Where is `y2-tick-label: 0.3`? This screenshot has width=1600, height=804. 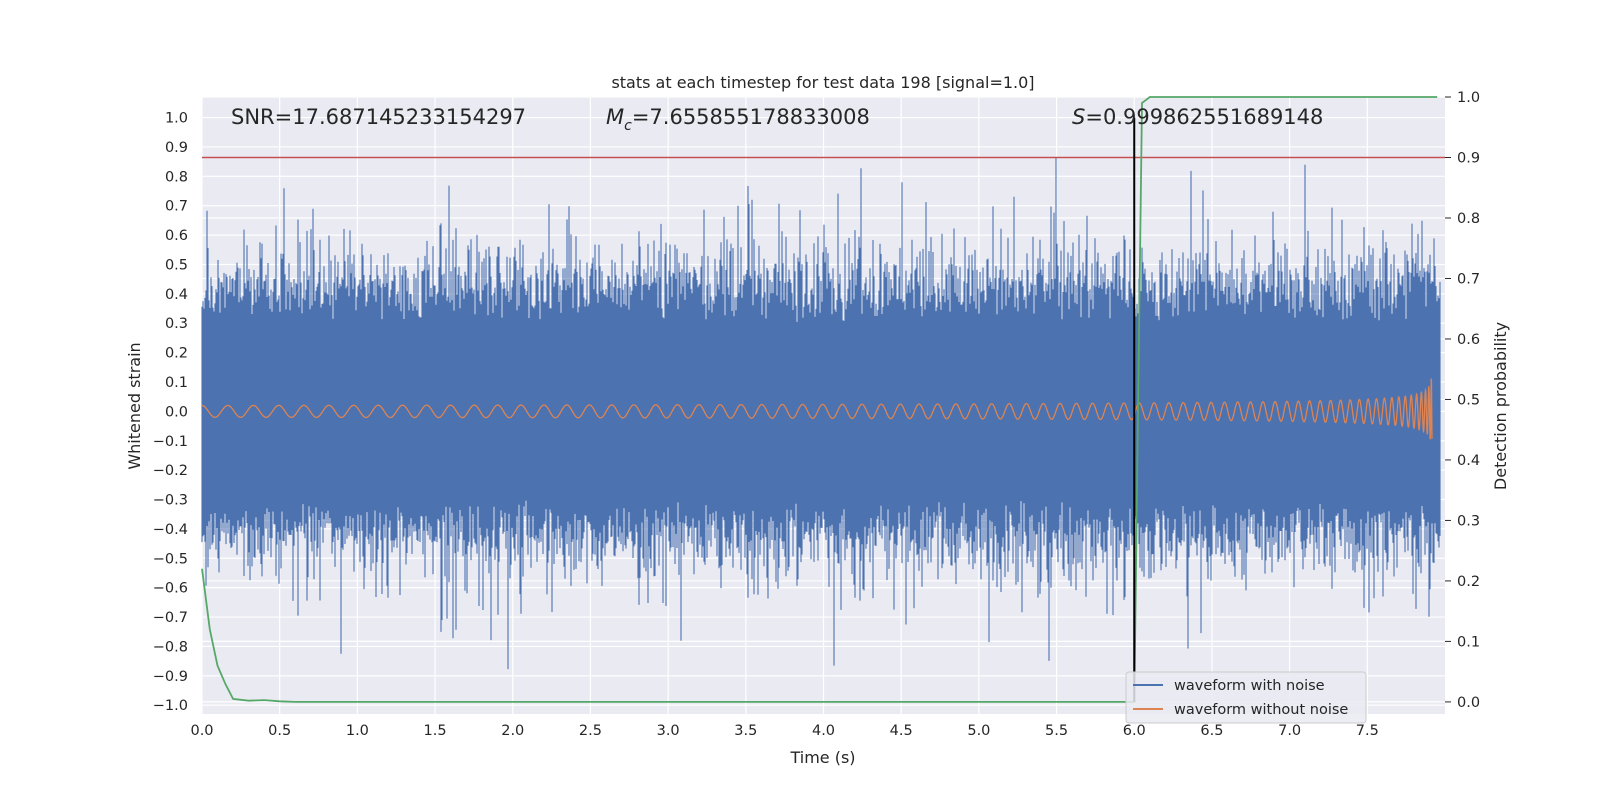
y2-tick-label: 0.3 is located at coordinates (1468, 521).